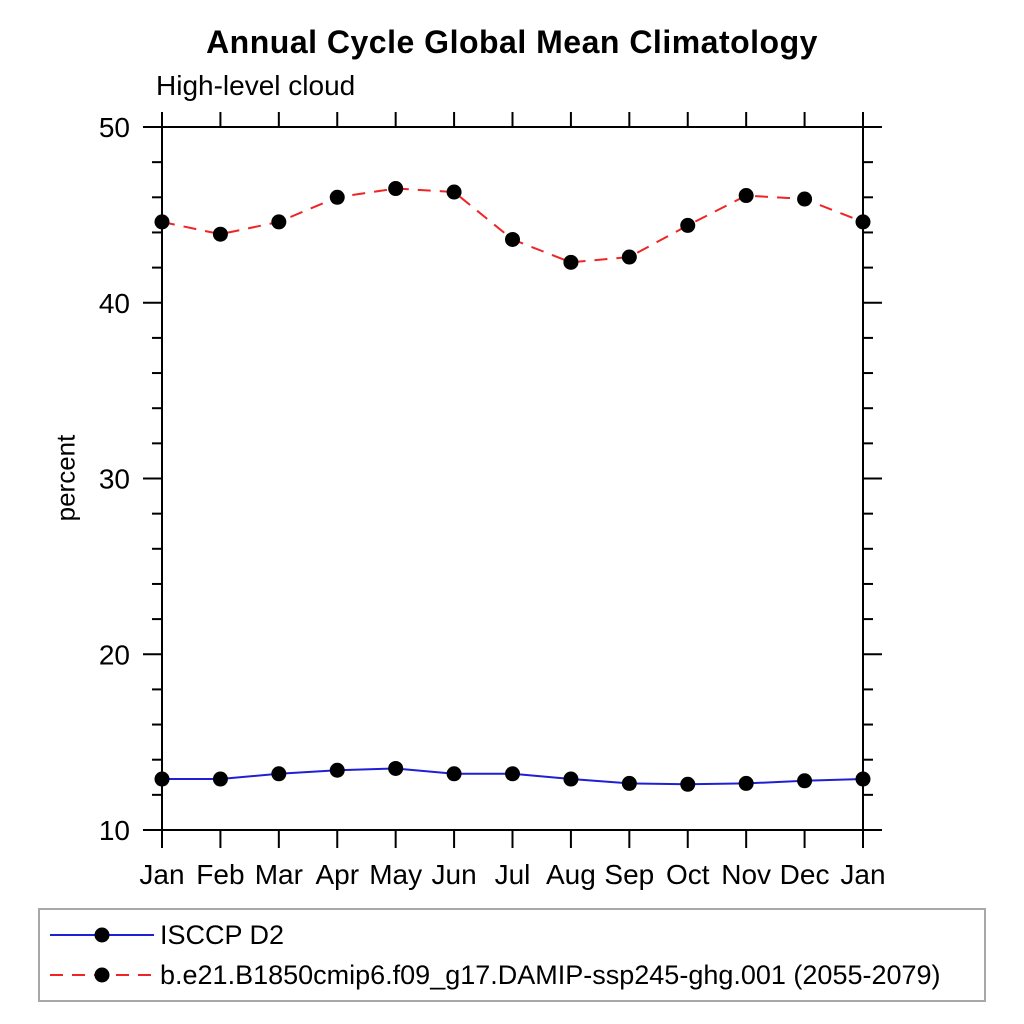  Describe the element at coordinates (222, 934) in the screenshot. I see `legend-label-isccp: ISCCP D2` at that location.